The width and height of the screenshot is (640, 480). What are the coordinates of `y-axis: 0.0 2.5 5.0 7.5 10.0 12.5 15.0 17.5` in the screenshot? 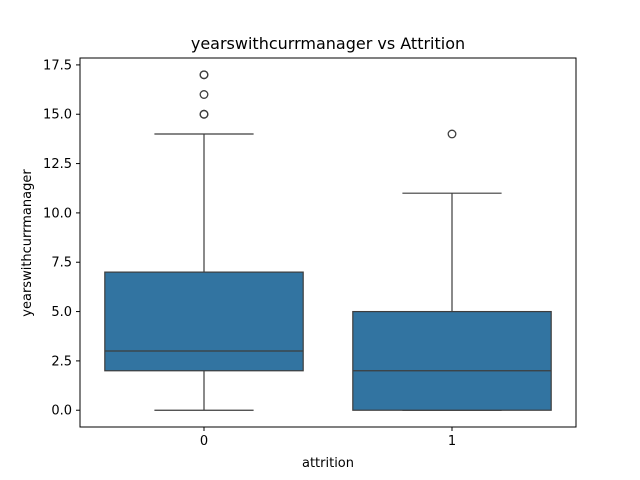 It's located at (61, 238).